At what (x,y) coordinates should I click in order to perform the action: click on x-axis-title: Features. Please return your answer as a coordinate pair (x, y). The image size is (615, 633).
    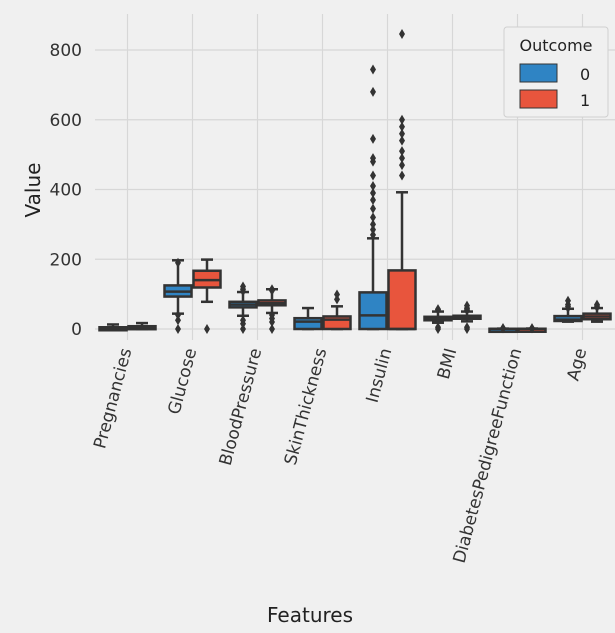
    Looking at the image, I should click on (310, 615).